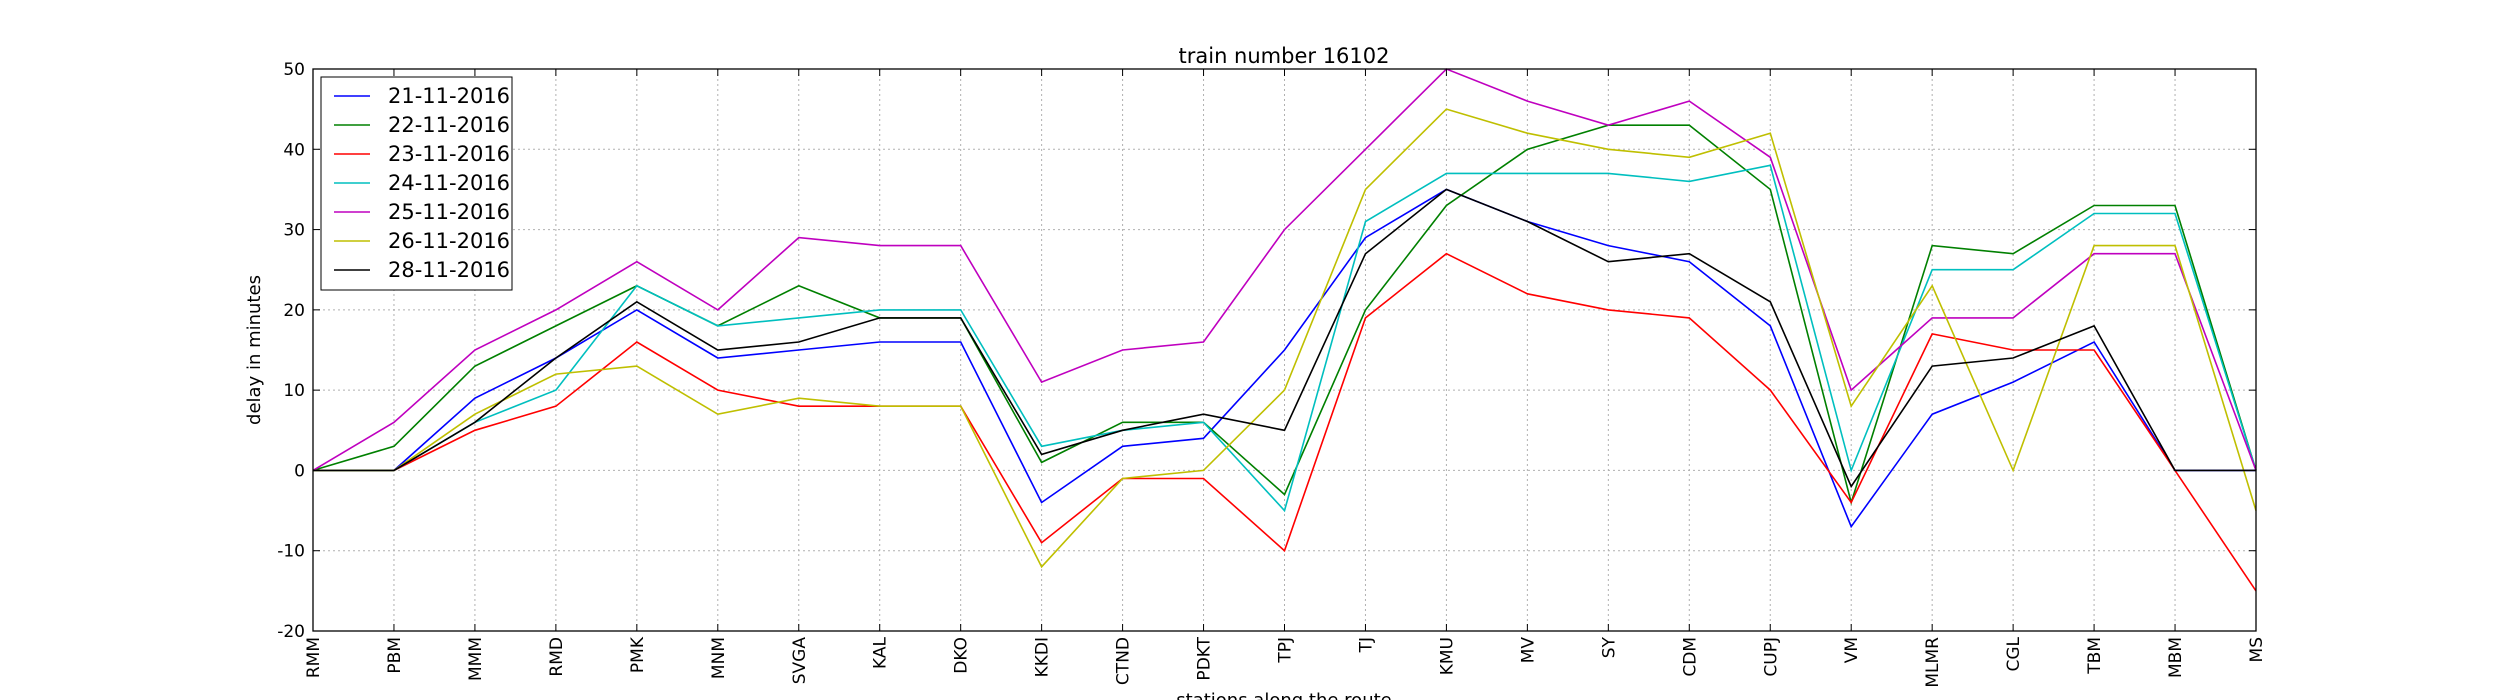  I want to click on y-tick-label: 30, so click(294, 231).